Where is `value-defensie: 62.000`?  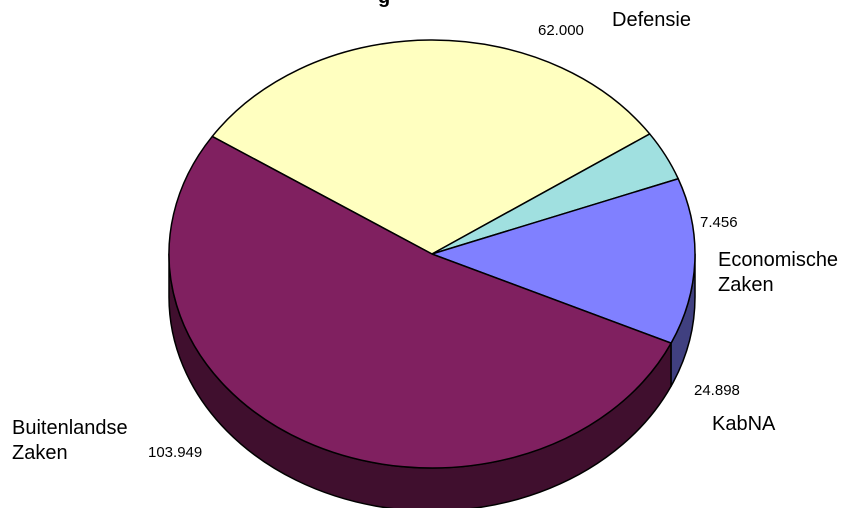
value-defensie: 62.000 is located at coordinates (561, 30).